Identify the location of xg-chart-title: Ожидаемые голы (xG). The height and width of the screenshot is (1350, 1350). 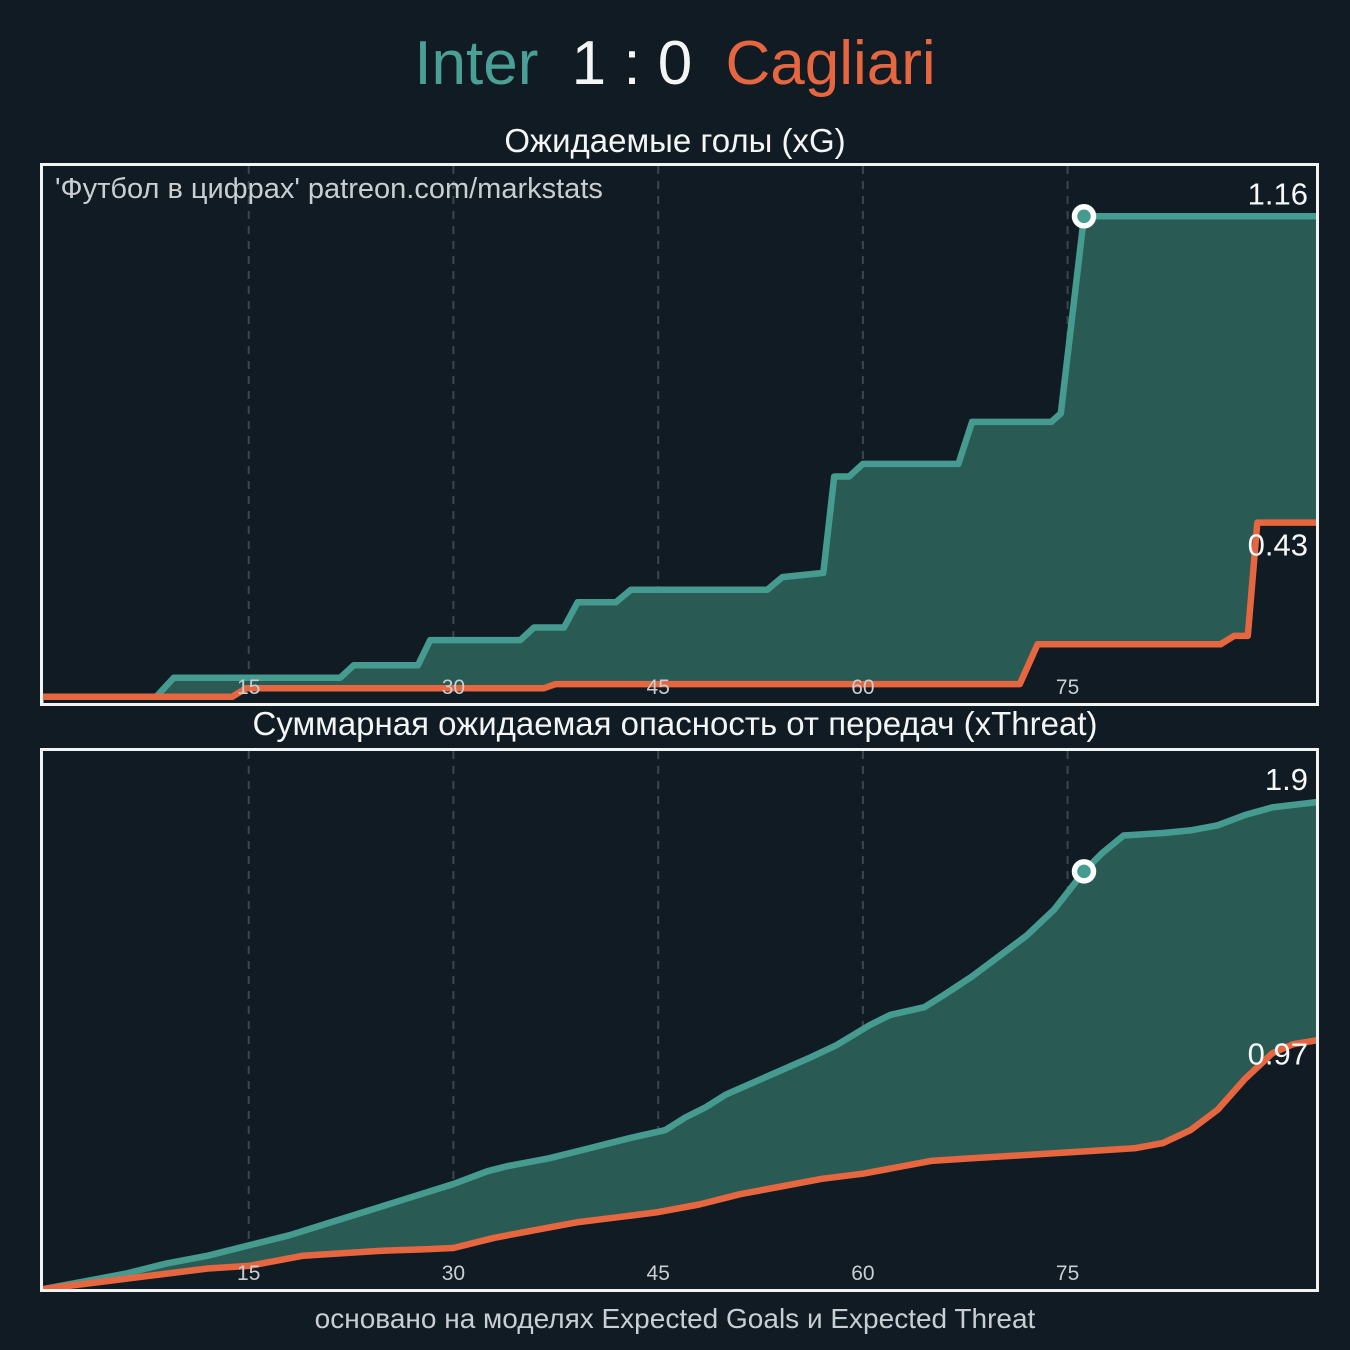
(675, 140).